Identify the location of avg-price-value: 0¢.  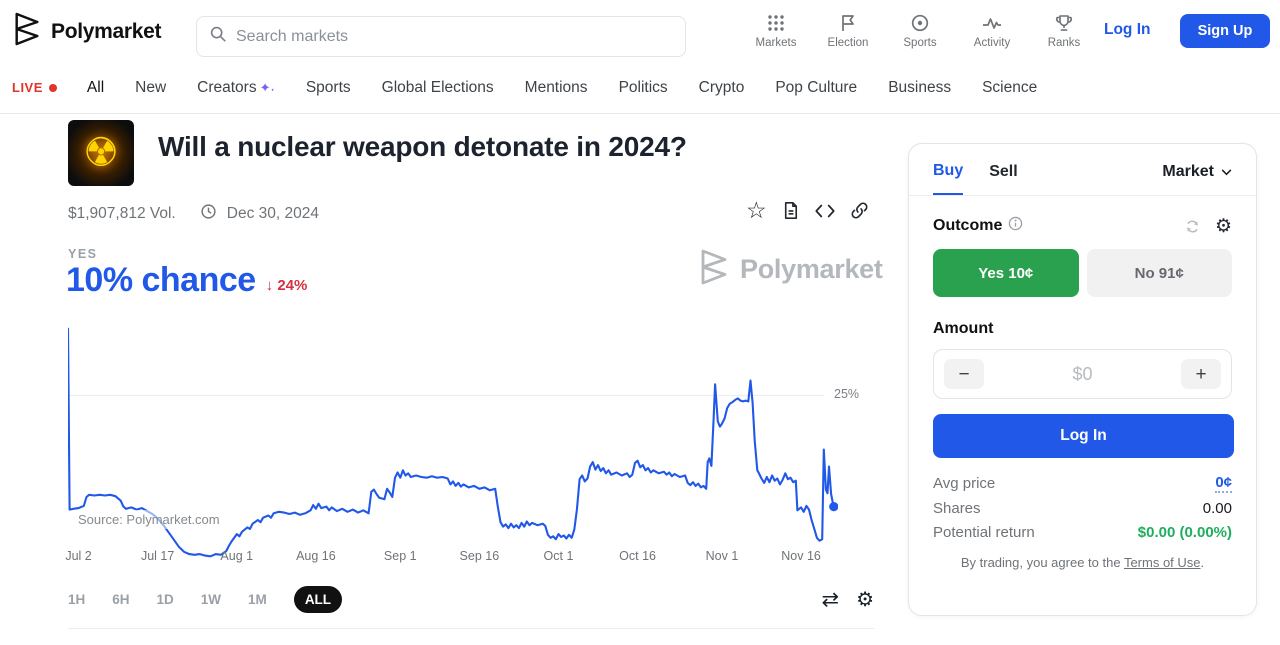
(1223, 483).